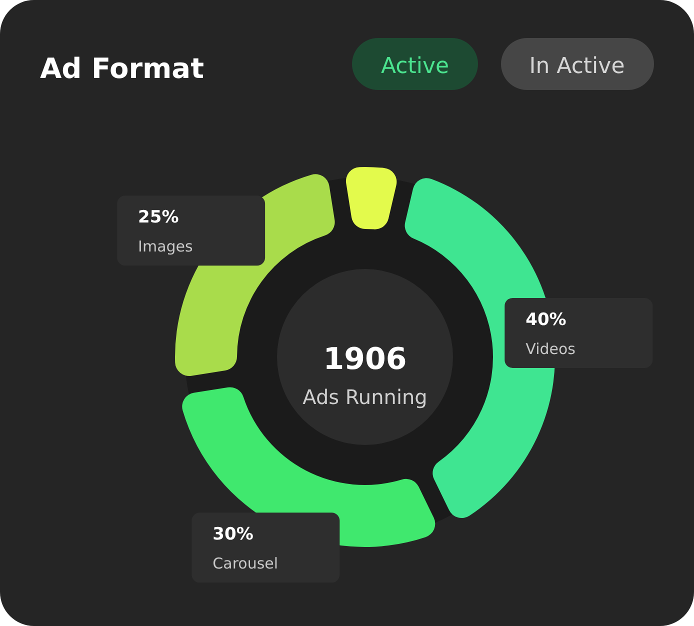  I want to click on text: Ads Running, so click(365, 397).